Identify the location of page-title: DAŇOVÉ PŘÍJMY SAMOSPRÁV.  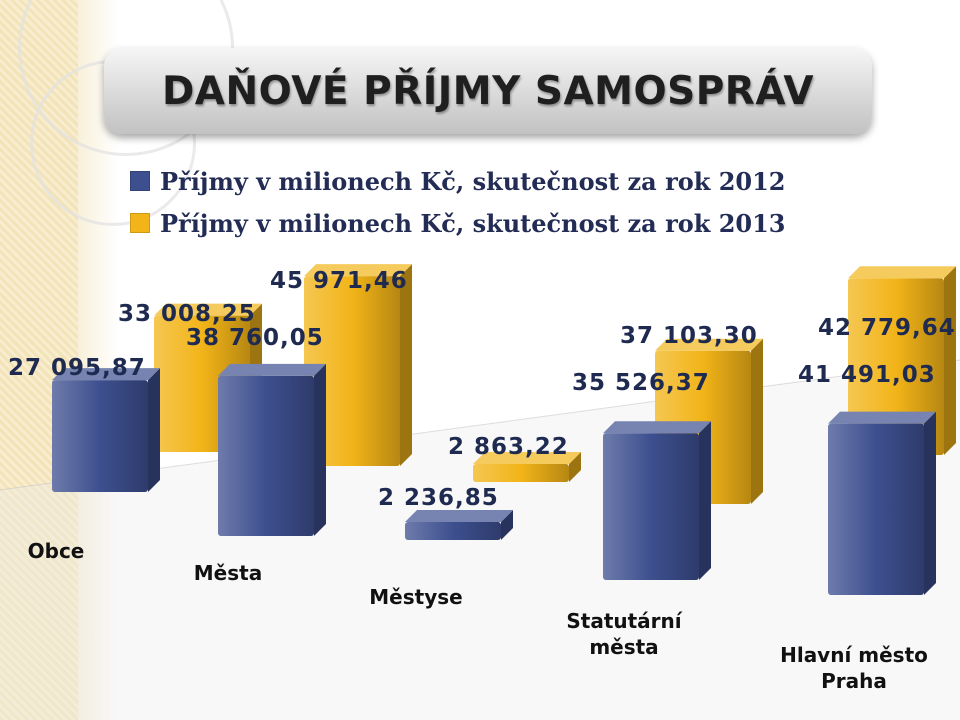
(488, 91).